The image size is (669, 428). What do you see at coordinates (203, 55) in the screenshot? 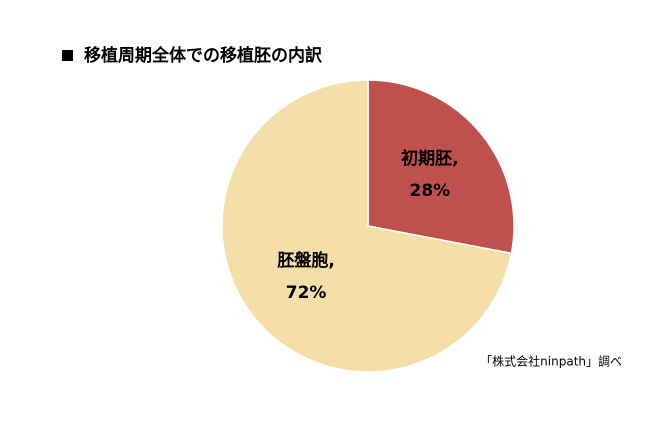
I see `chart-title: 移植周期全体での移植胚の内訳` at bounding box center [203, 55].